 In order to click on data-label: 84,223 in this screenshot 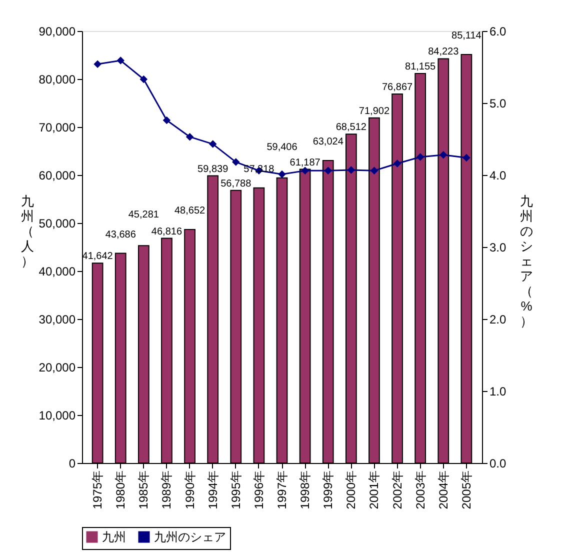, I will do `click(444, 52)`.